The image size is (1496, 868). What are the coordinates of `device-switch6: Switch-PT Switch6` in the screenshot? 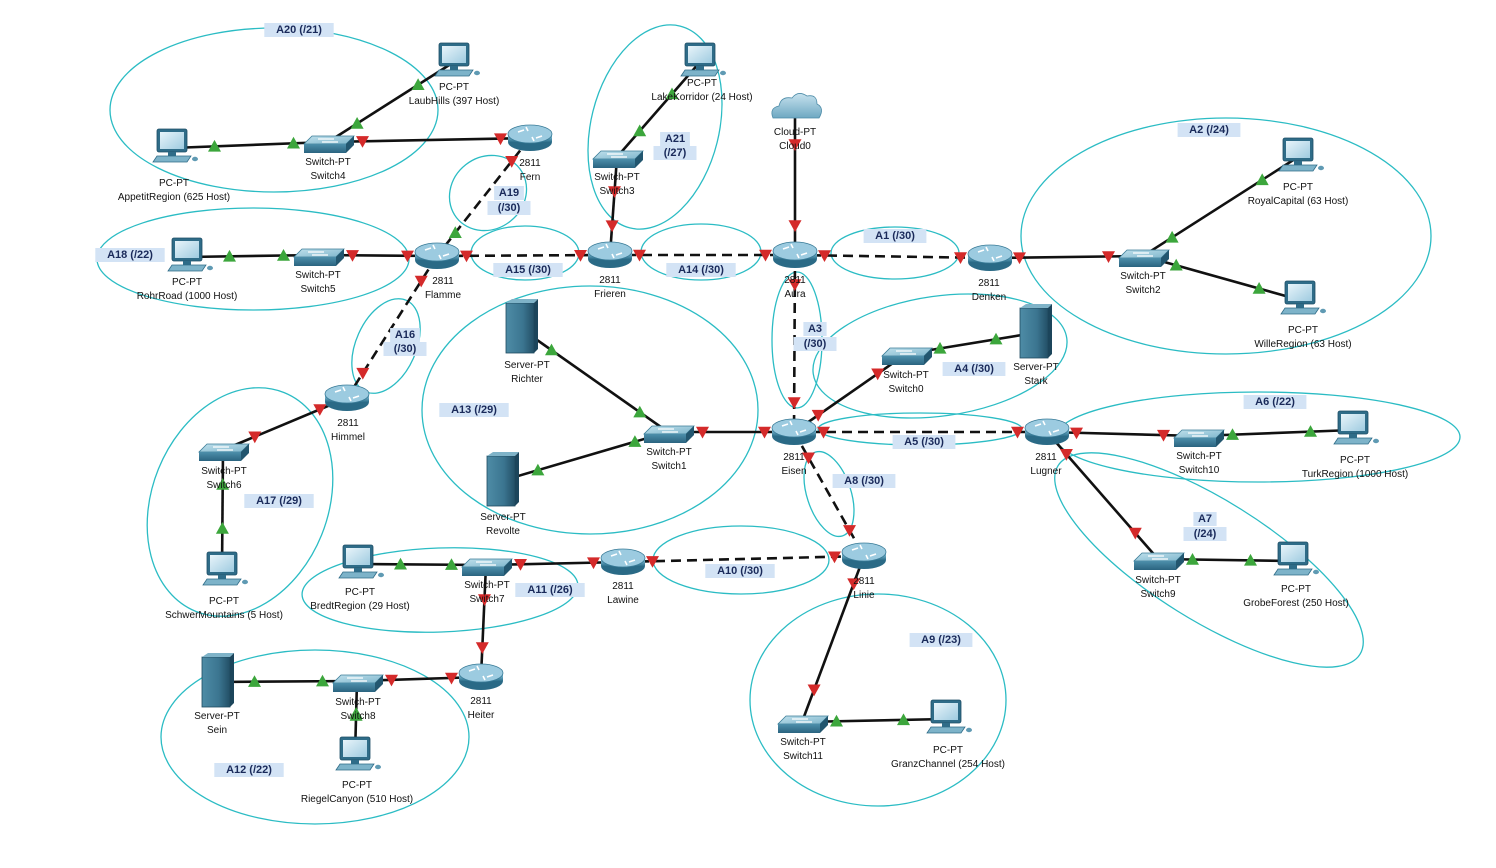 It's located at (224, 467).